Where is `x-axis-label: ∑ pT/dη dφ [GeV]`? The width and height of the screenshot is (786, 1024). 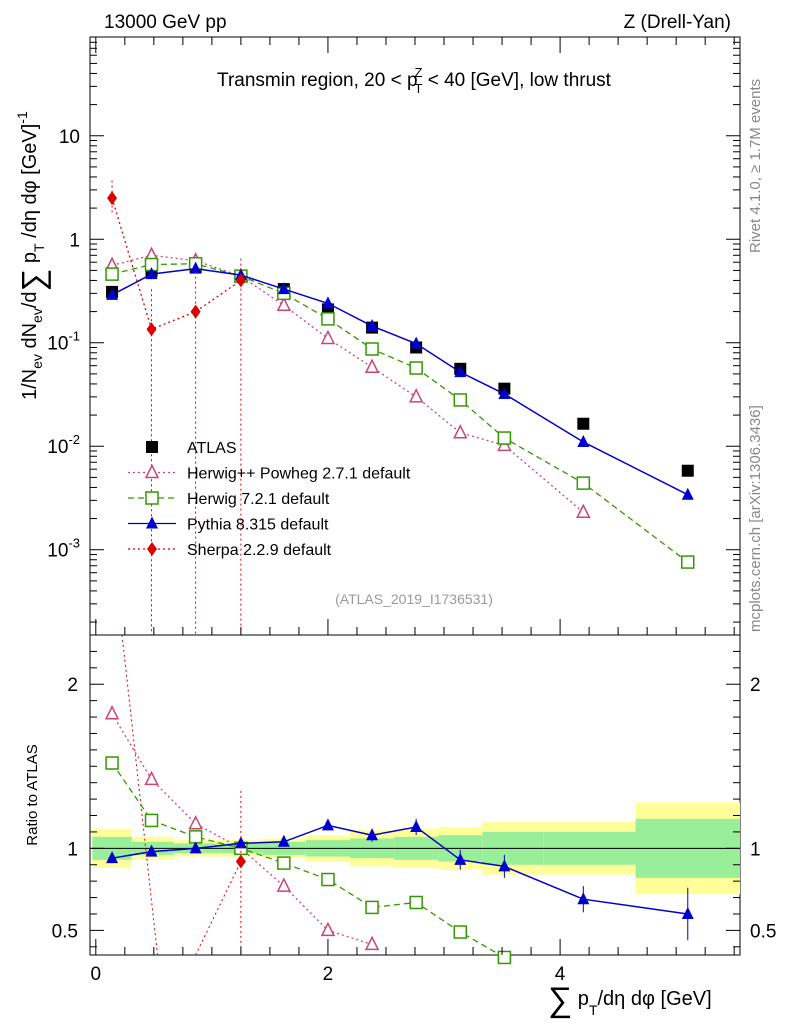
x-axis-label: ∑ pT/dη dφ [GeV] is located at coordinates (630, 1000).